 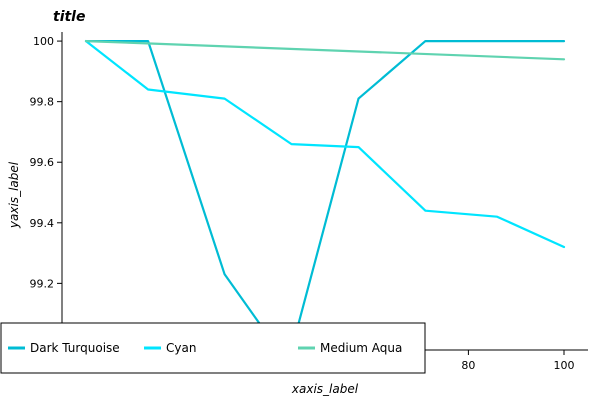 I want to click on y-tick-label: 100, so click(x=43, y=41).